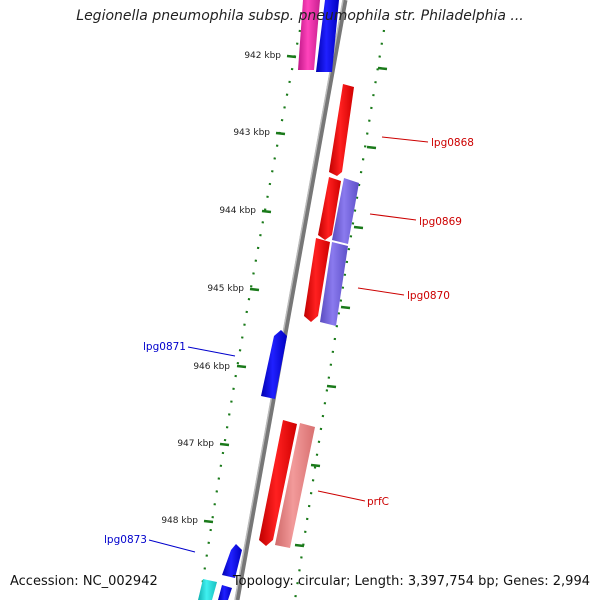  Describe the element at coordinates (179, 521) in the screenshot. I see `tick-label-948: 948 kbp` at that location.